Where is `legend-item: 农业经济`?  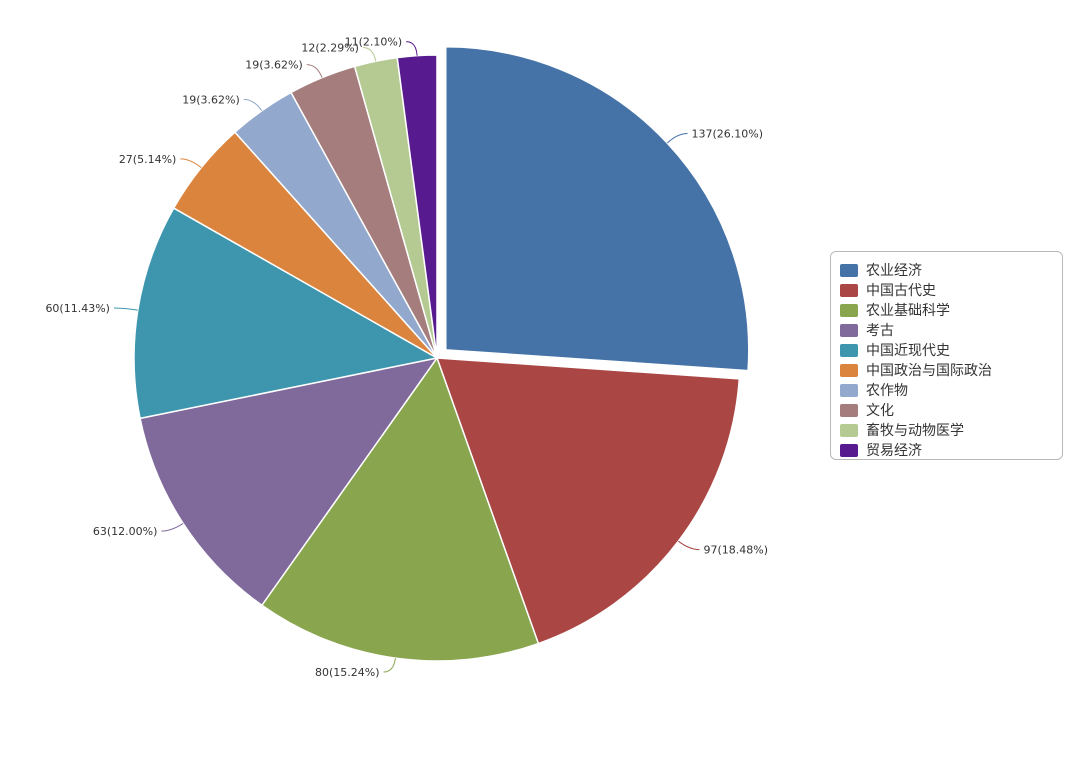
legend-item: 农业经济 is located at coordinates (951, 270).